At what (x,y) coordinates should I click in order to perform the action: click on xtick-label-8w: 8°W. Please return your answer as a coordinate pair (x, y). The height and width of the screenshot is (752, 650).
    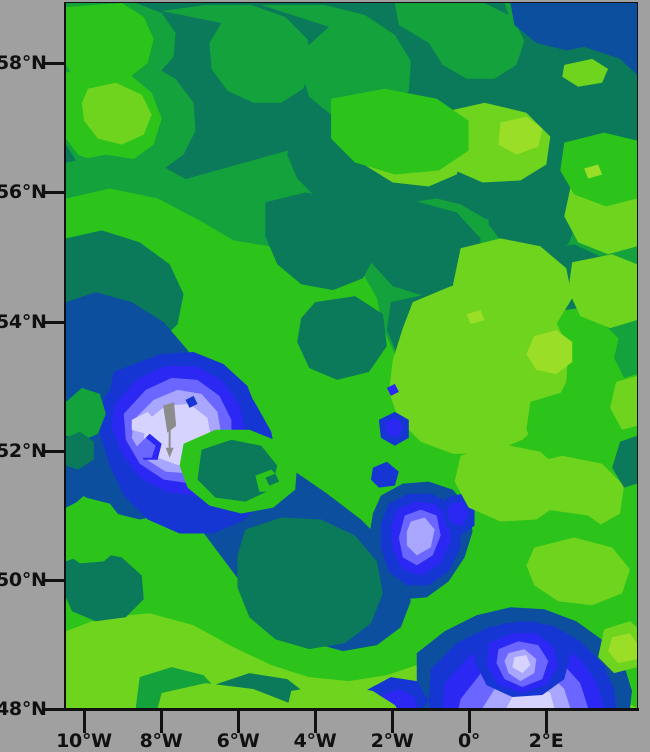
    Looking at the image, I should click on (161, 741).